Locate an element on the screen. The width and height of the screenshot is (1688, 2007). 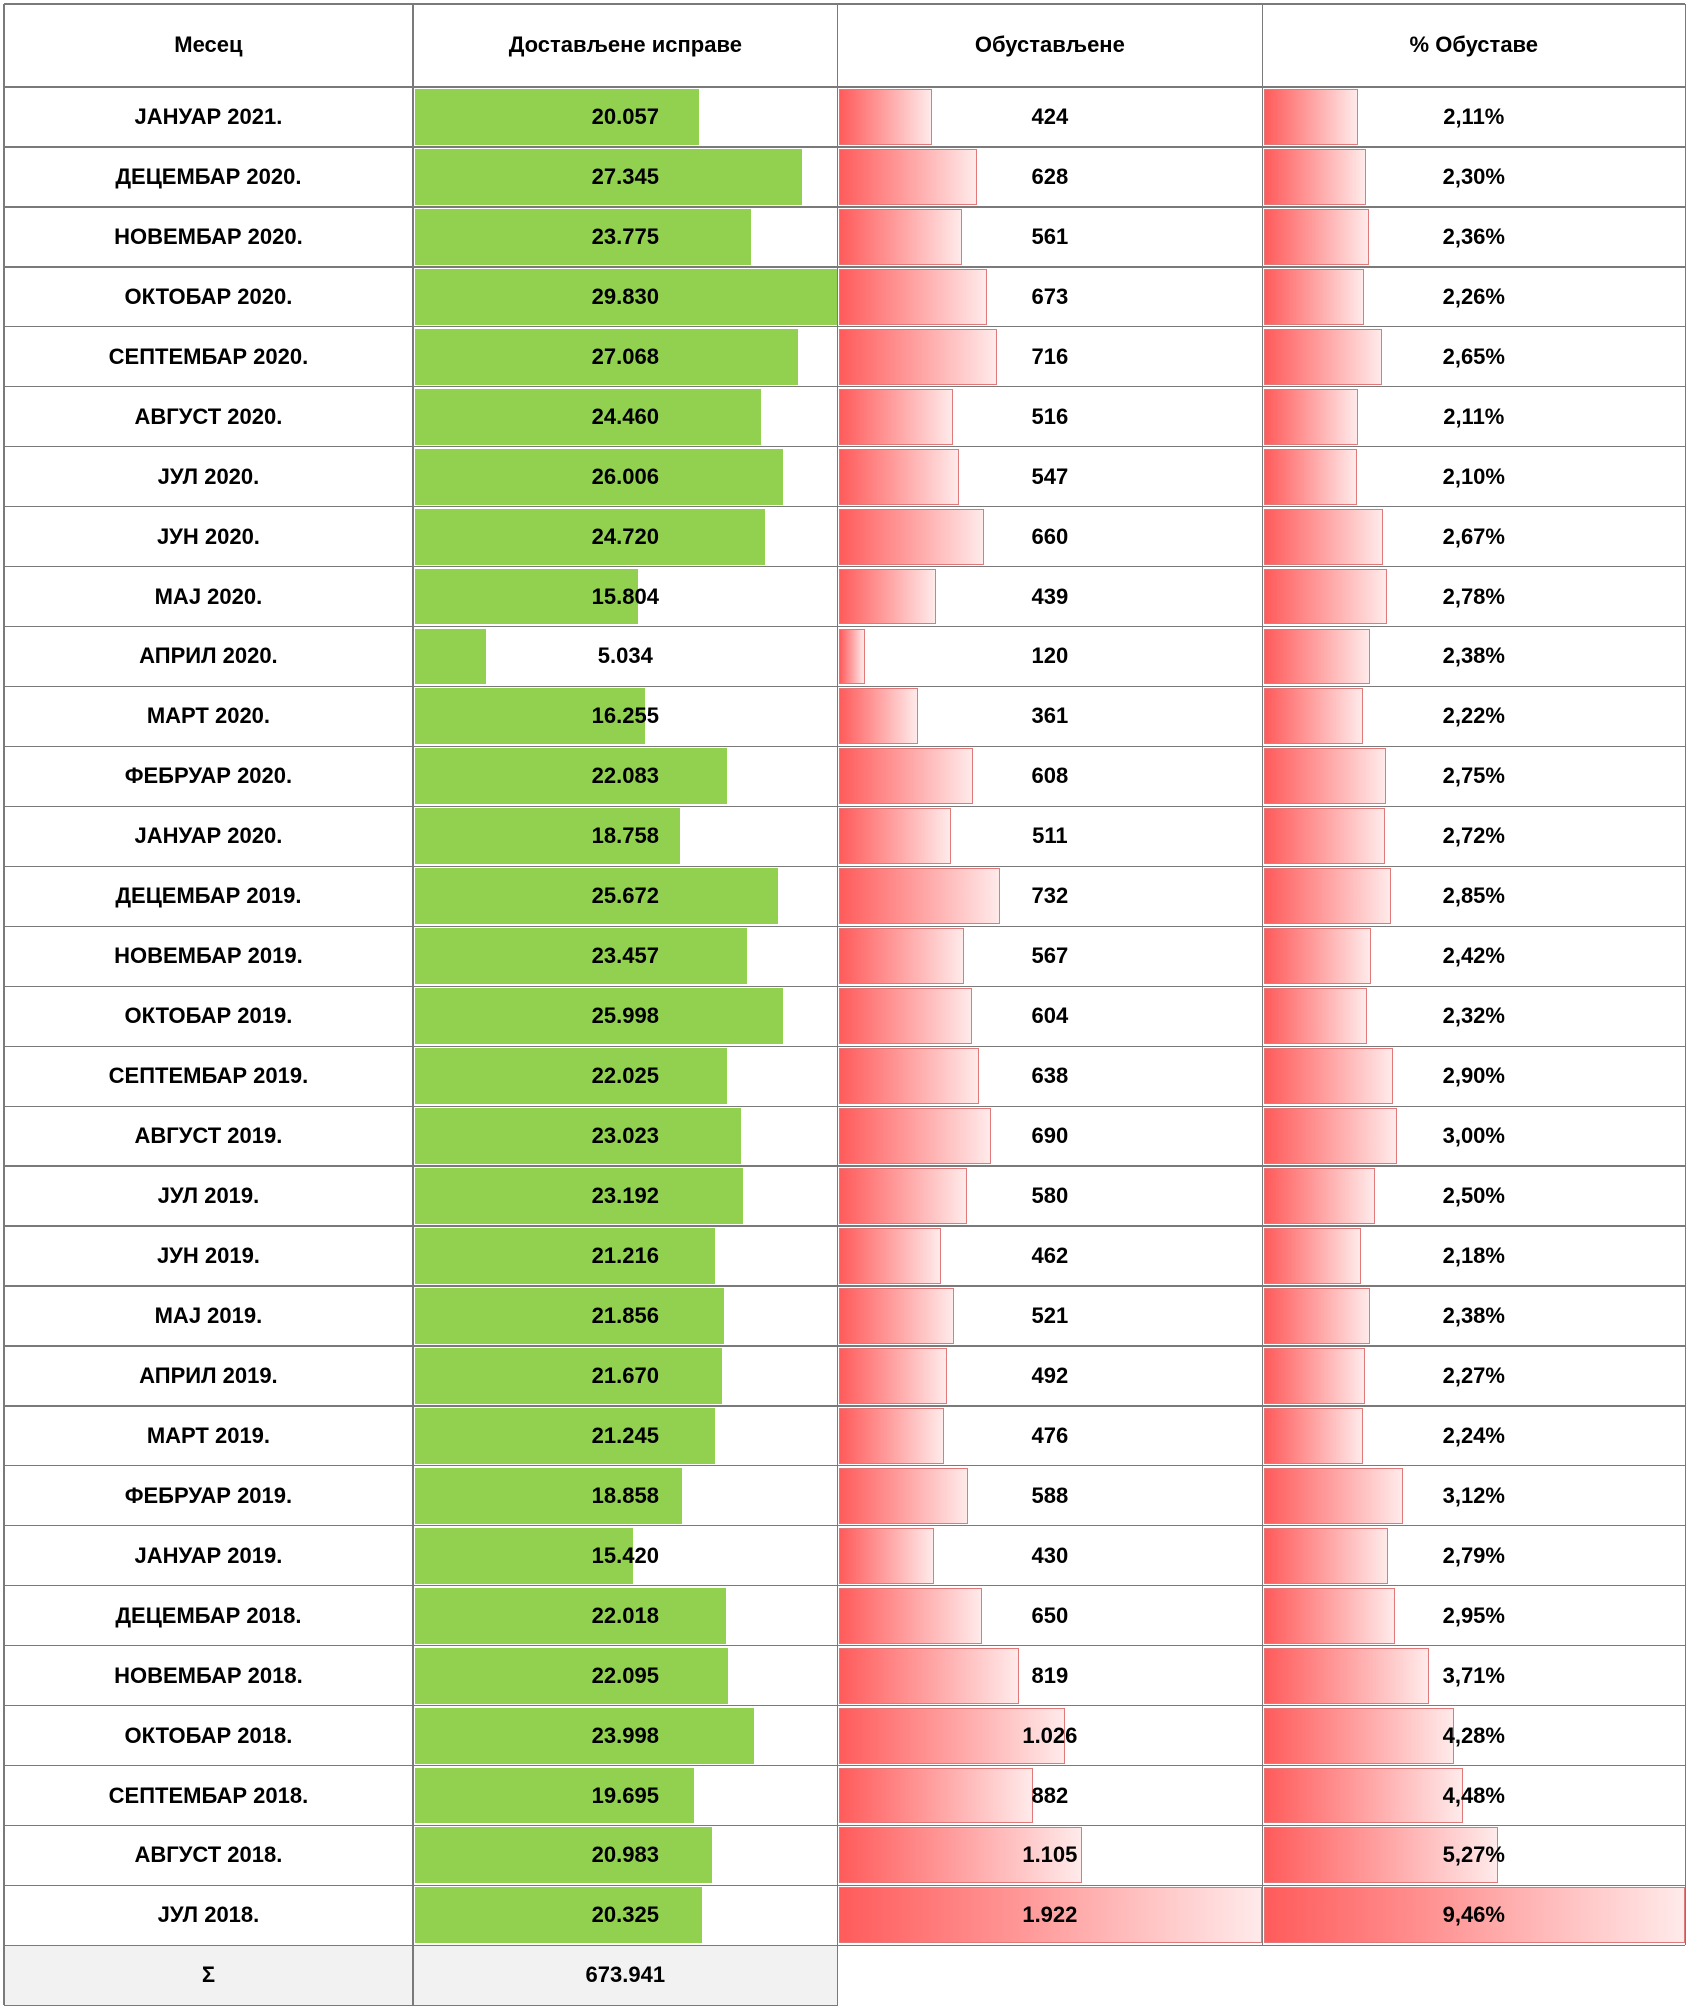
suspended-value: 819 is located at coordinates (1050, 1675).